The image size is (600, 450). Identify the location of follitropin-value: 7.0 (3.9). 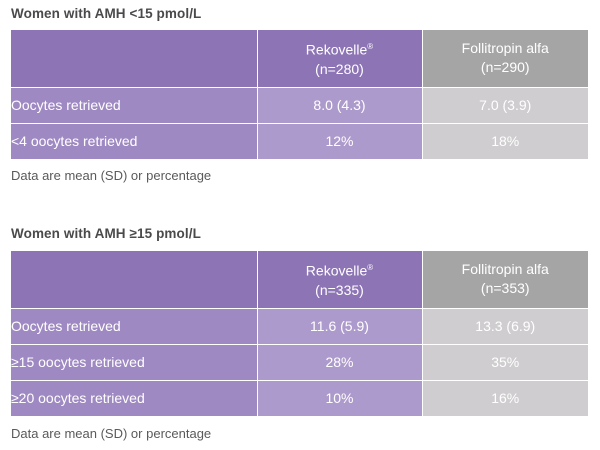
(505, 105).